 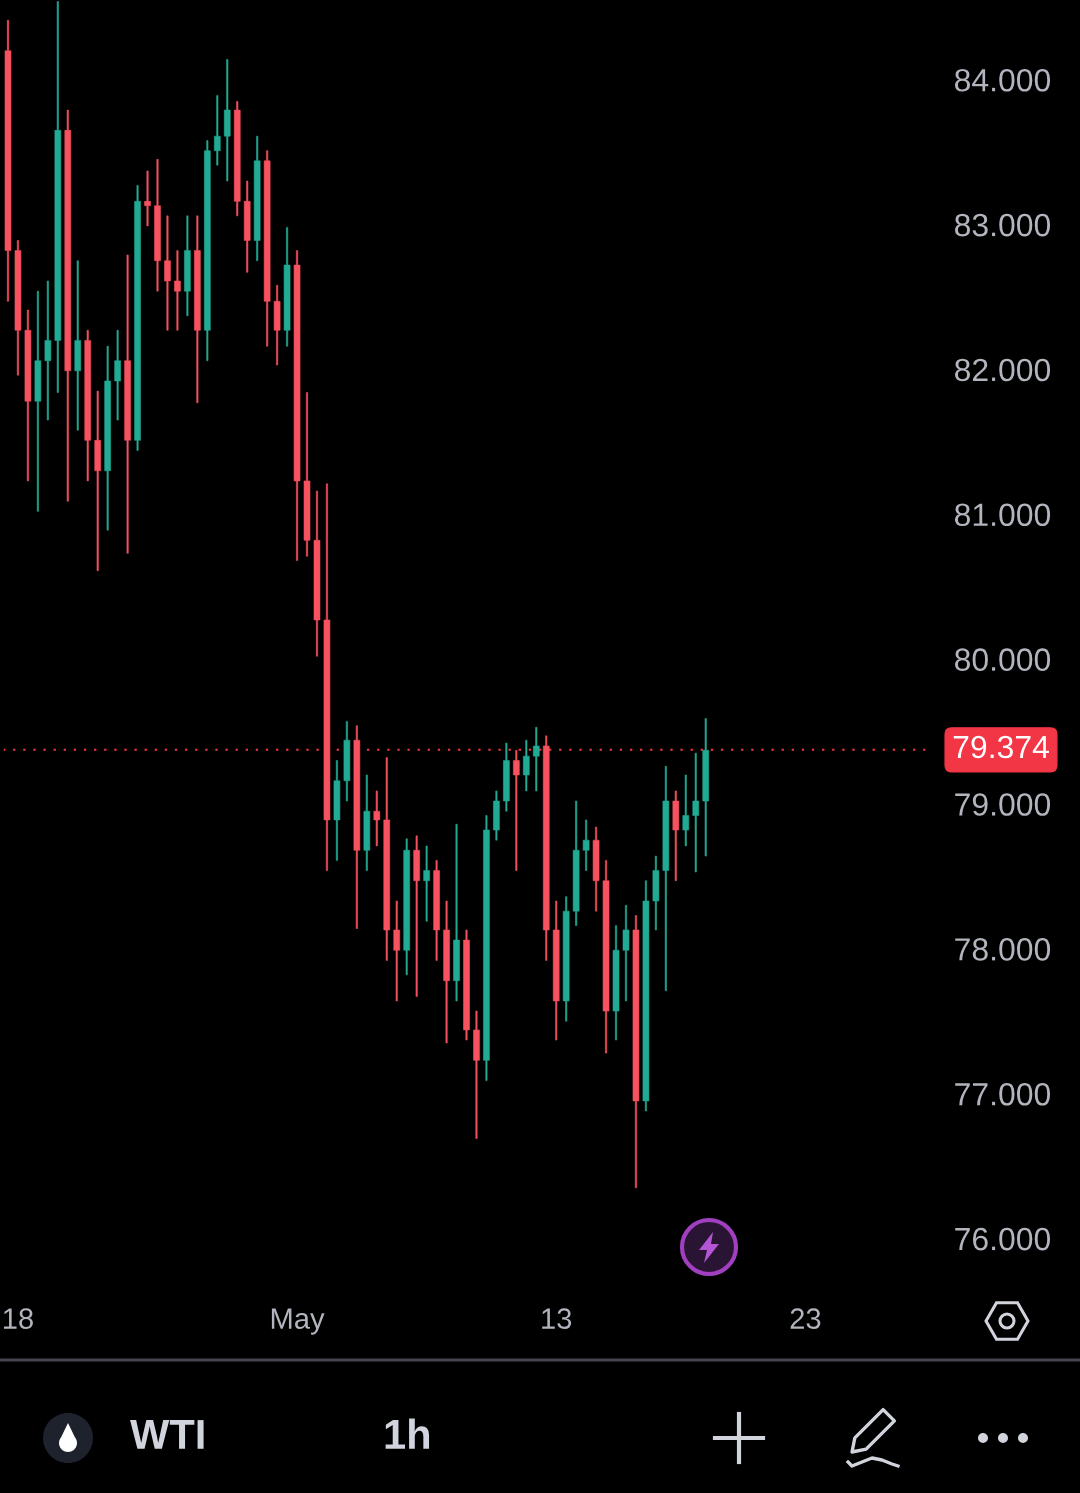 What do you see at coordinates (1003, 225) in the screenshot?
I see `y-tick-label: 83.000` at bounding box center [1003, 225].